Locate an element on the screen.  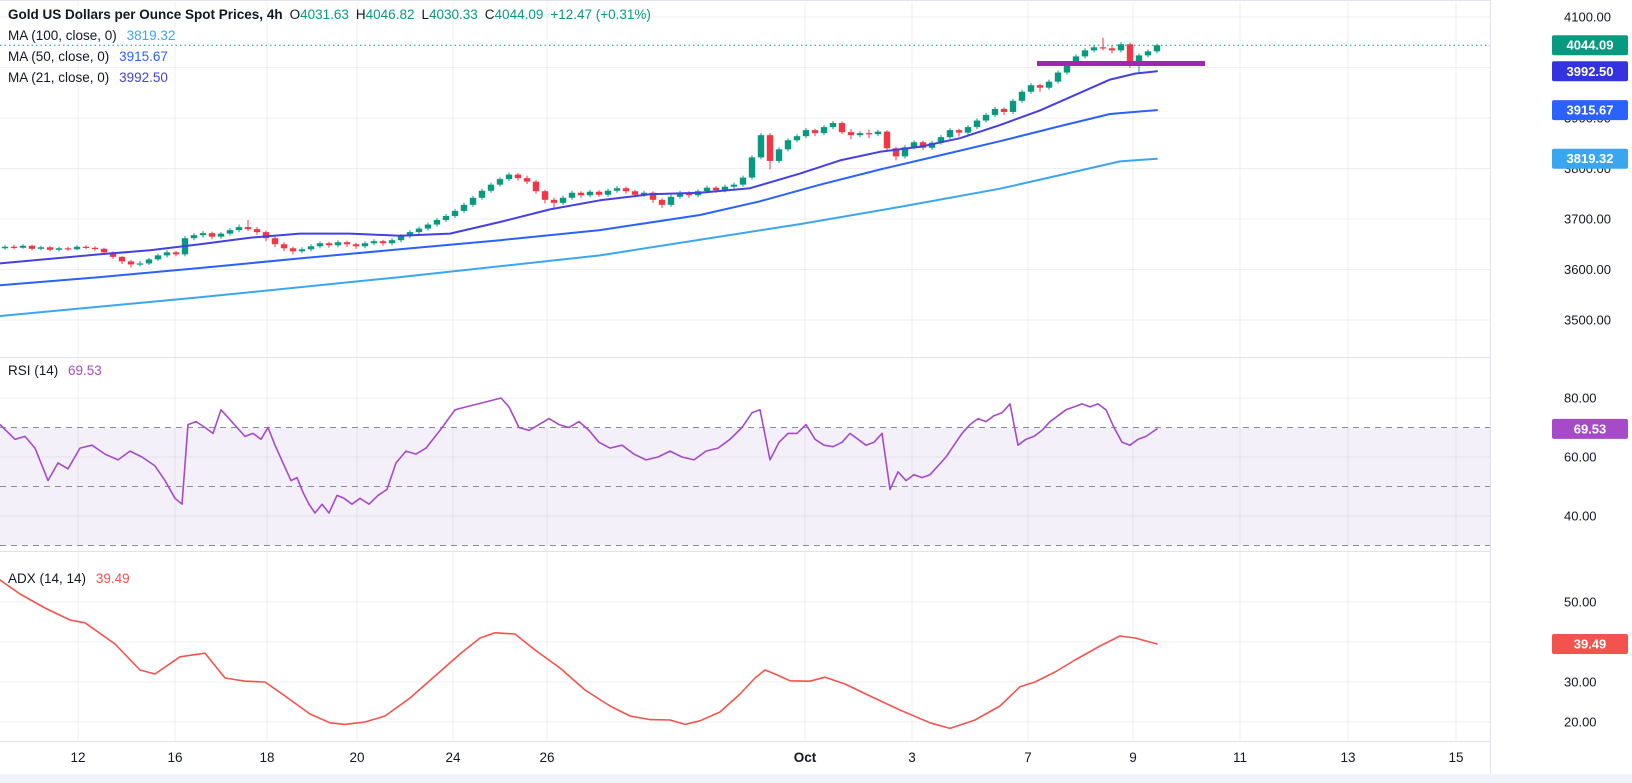
time-scale: 12 16 18 20 24 26 Oct 3 7 9 11 13 15 is located at coordinates (766, 757).